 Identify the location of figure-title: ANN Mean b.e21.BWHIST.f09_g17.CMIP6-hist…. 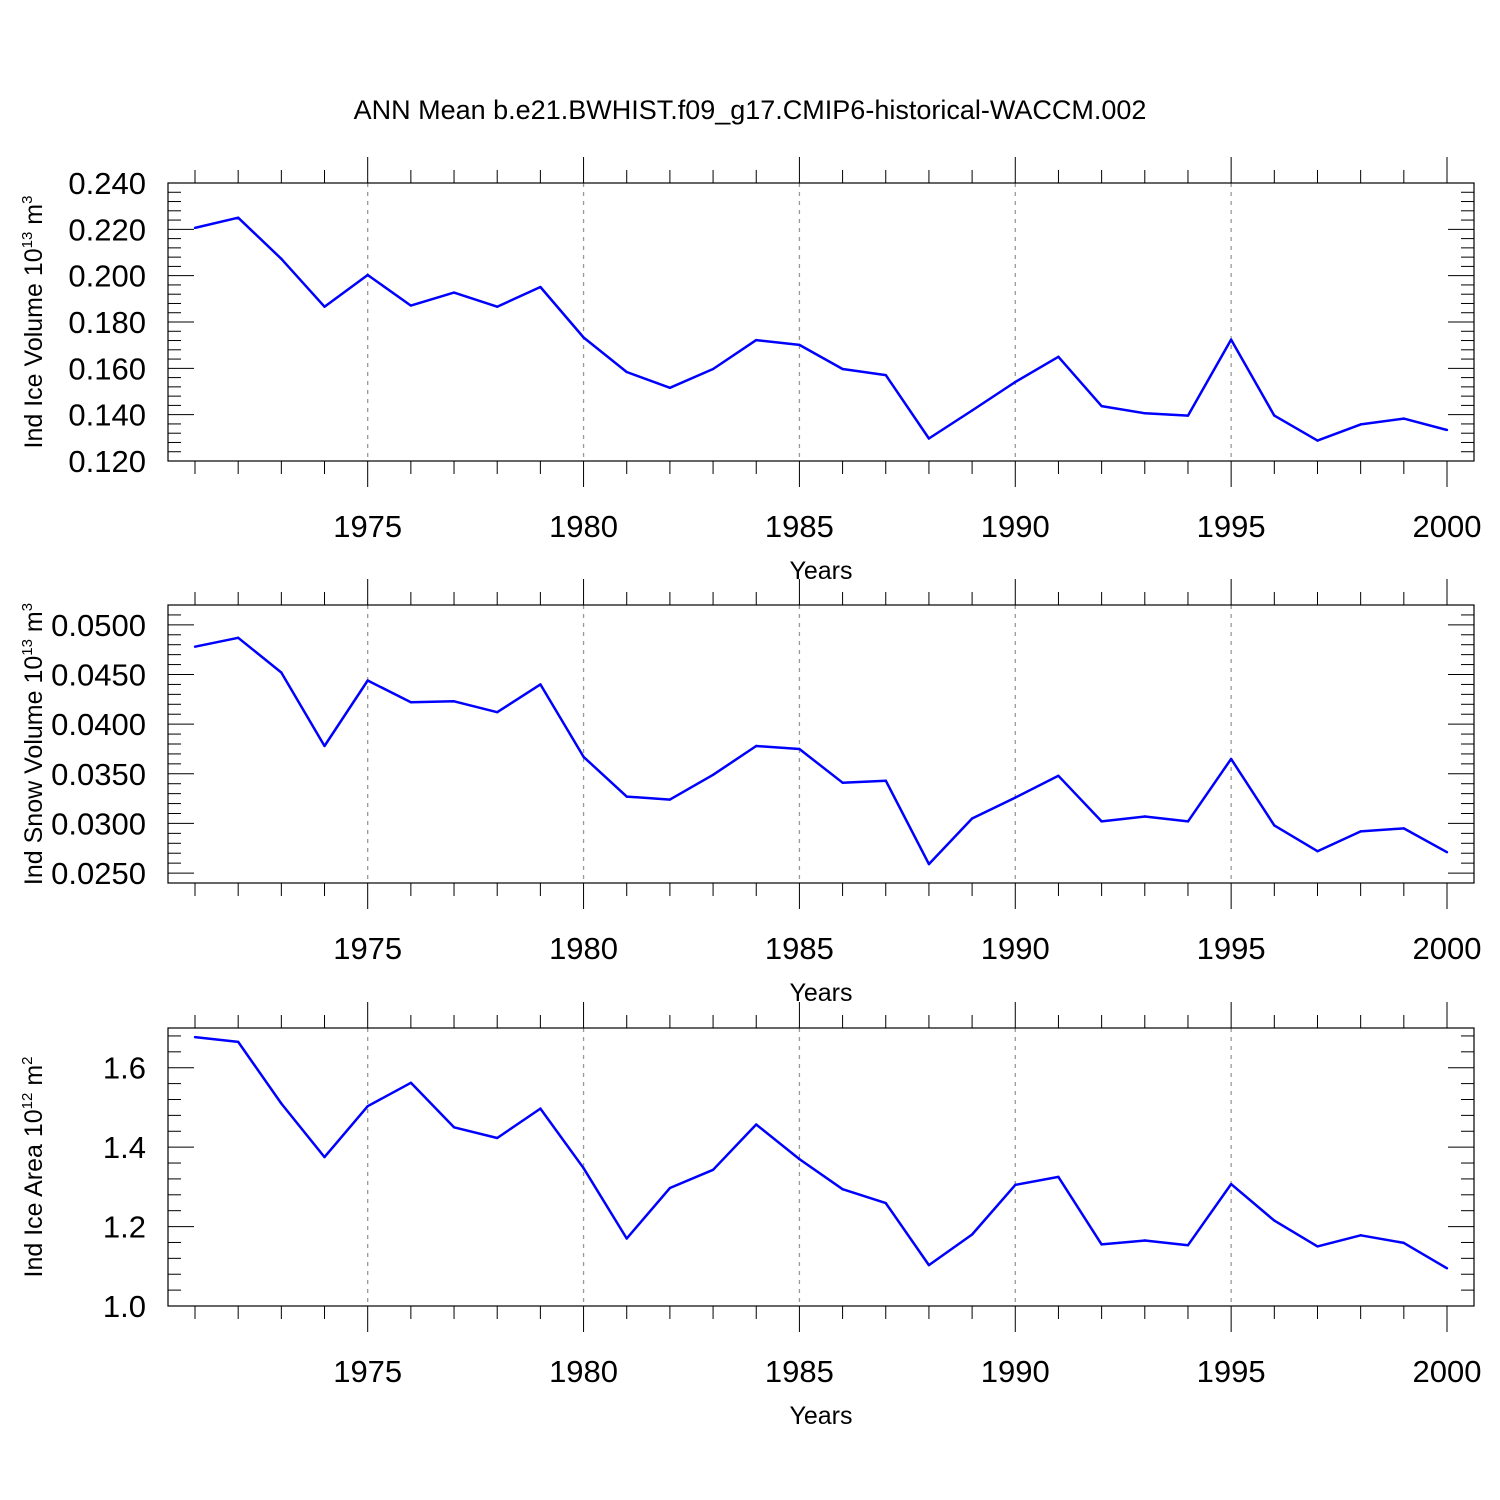
(750, 110).